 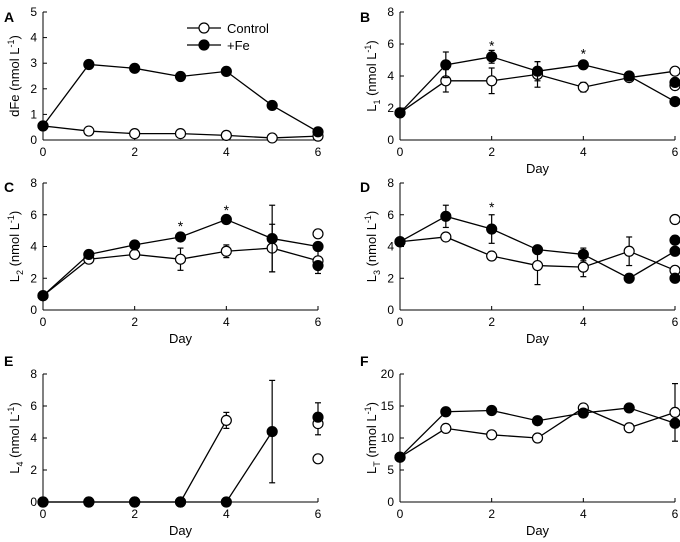 I want to click on series-line-control, so click(x=135, y=461).